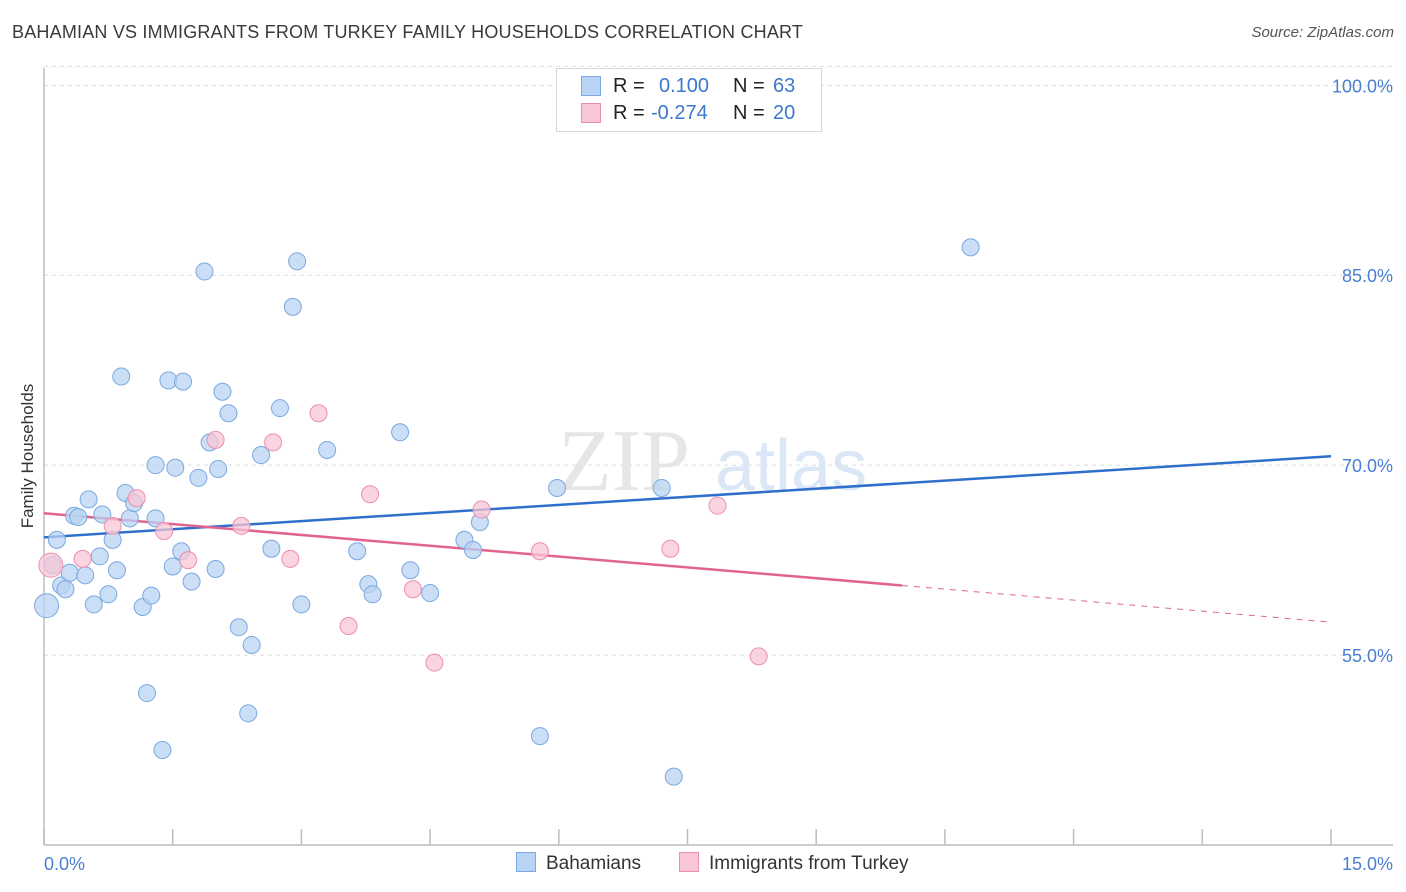  Describe the element at coordinates (1367, 276) in the screenshot. I see `y-tick-label: 85.0%` at that location.